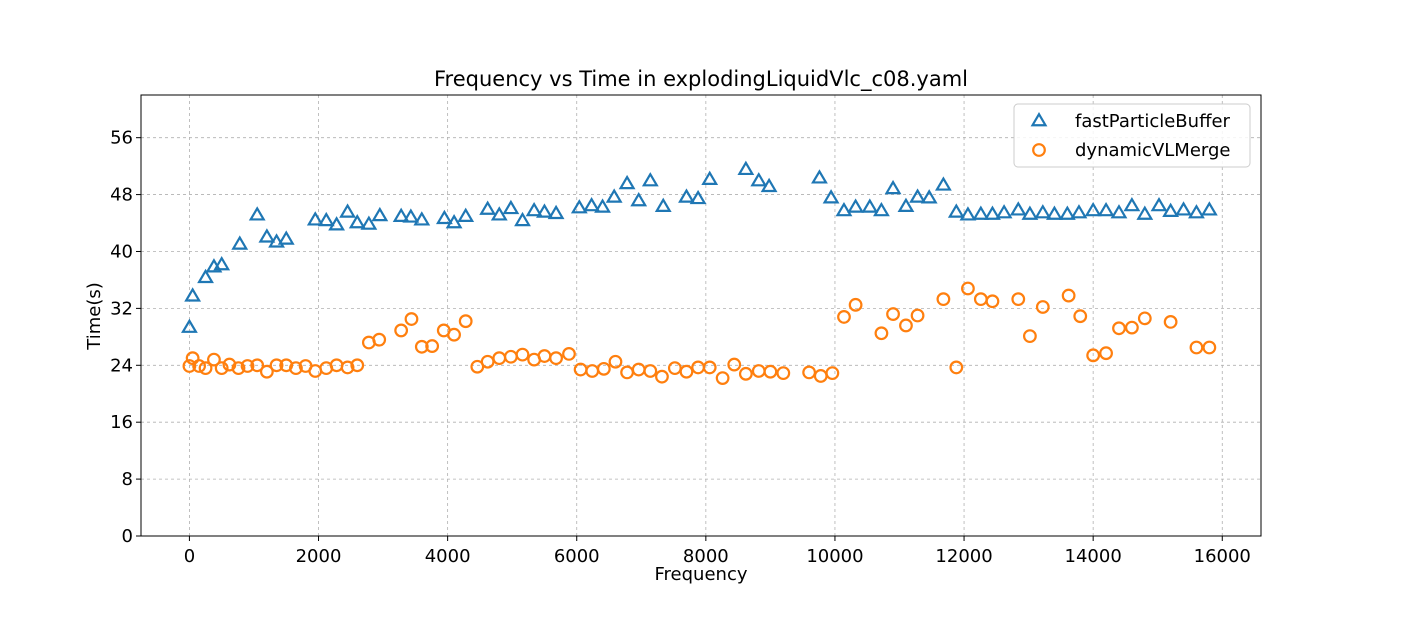 The width and height of the screenshot is (1401, 630). What do you see at coordinates (121, 365) in the screenshot?
I see `y-tick-label: 24` at bounding box center [121, 365].